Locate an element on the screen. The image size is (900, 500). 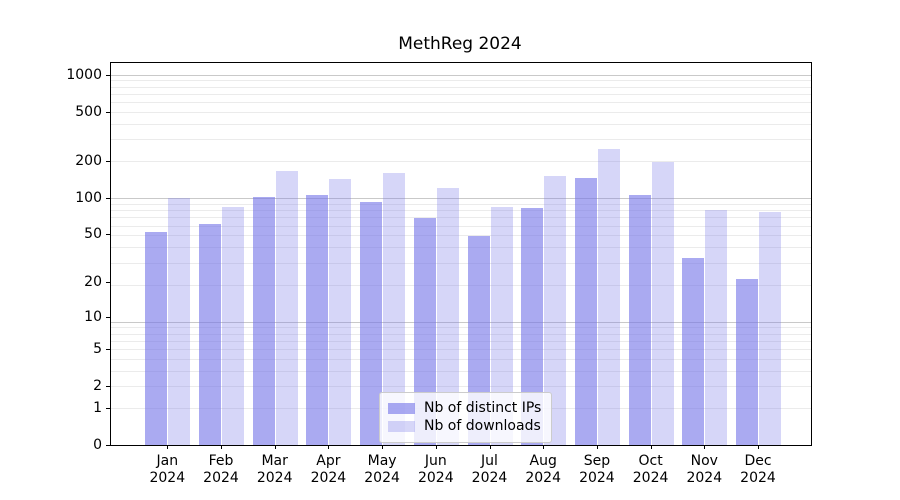
x-tick-label-mar: Mar 2024 is located at coordinates (274, 469).